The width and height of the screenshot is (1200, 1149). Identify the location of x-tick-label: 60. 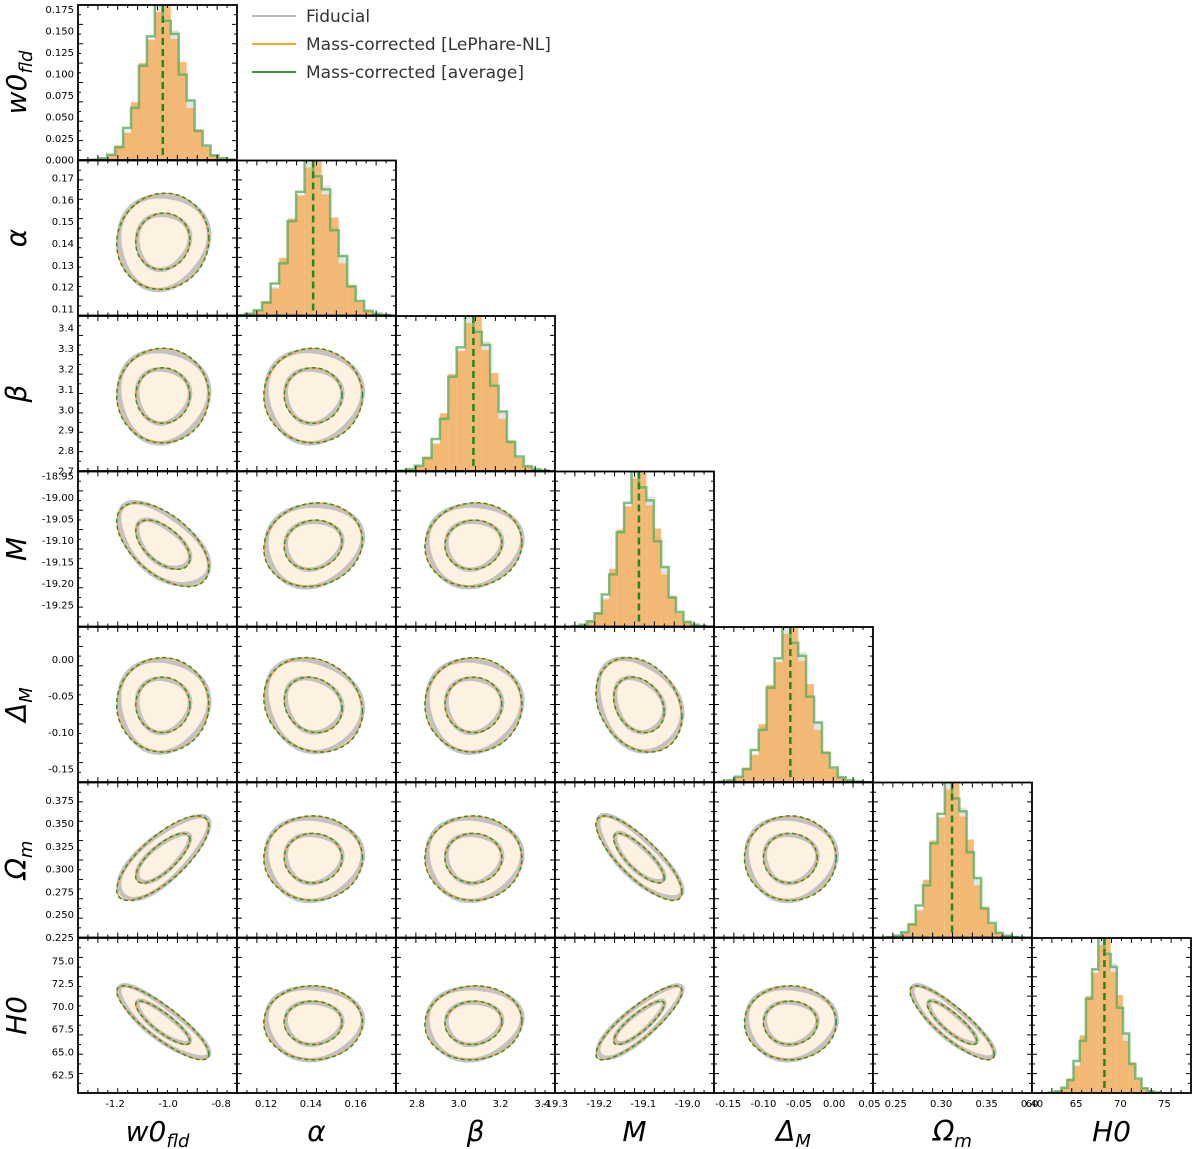
(1032, 1104).